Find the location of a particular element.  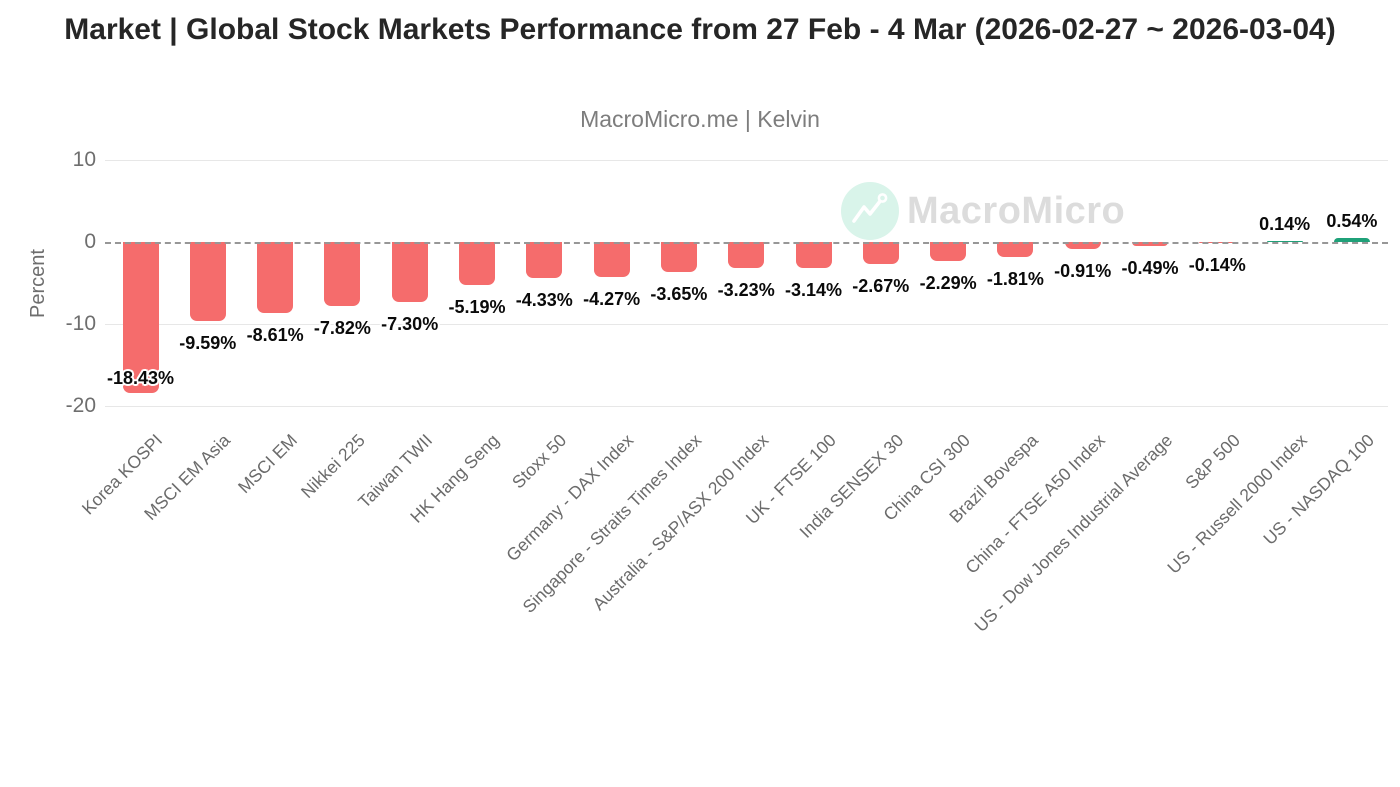

watermark: MacroMicro is located at coordinates (982, 211).